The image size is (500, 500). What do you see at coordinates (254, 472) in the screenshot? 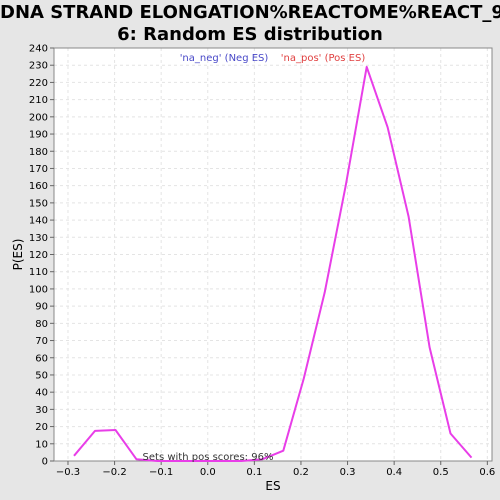
I see `x-tick-label: 0.1` at bounding box center [254, 472].